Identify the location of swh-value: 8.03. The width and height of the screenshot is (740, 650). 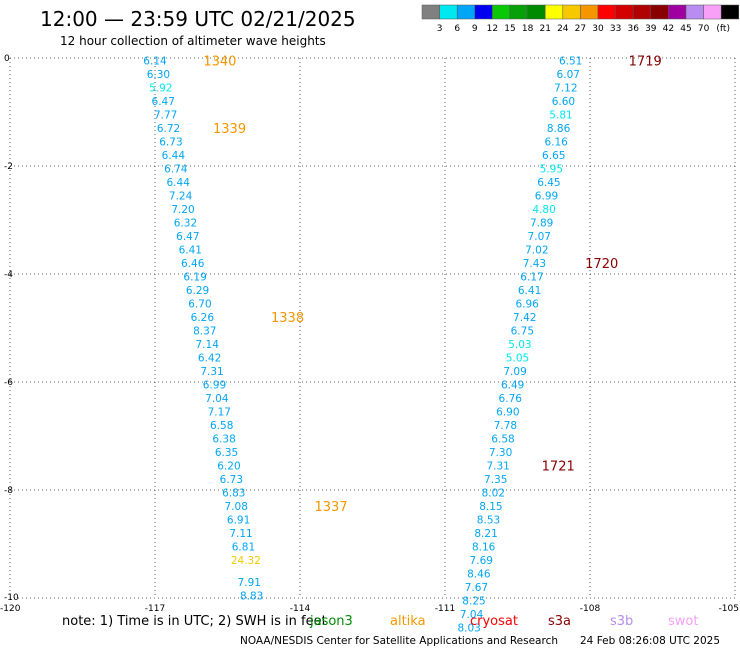
(468, 629).